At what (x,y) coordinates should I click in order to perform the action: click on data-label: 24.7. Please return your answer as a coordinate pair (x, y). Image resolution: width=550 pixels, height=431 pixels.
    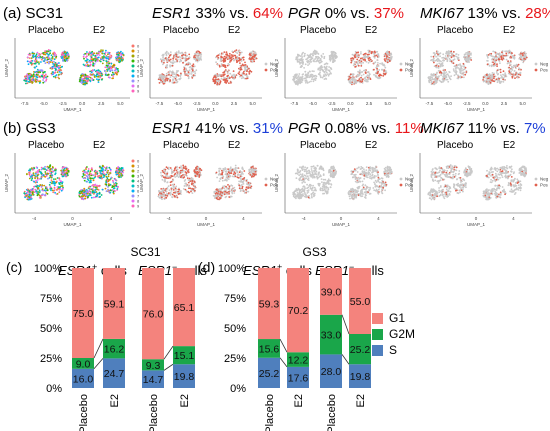
    Looking at the image, I should click on (114, 374).